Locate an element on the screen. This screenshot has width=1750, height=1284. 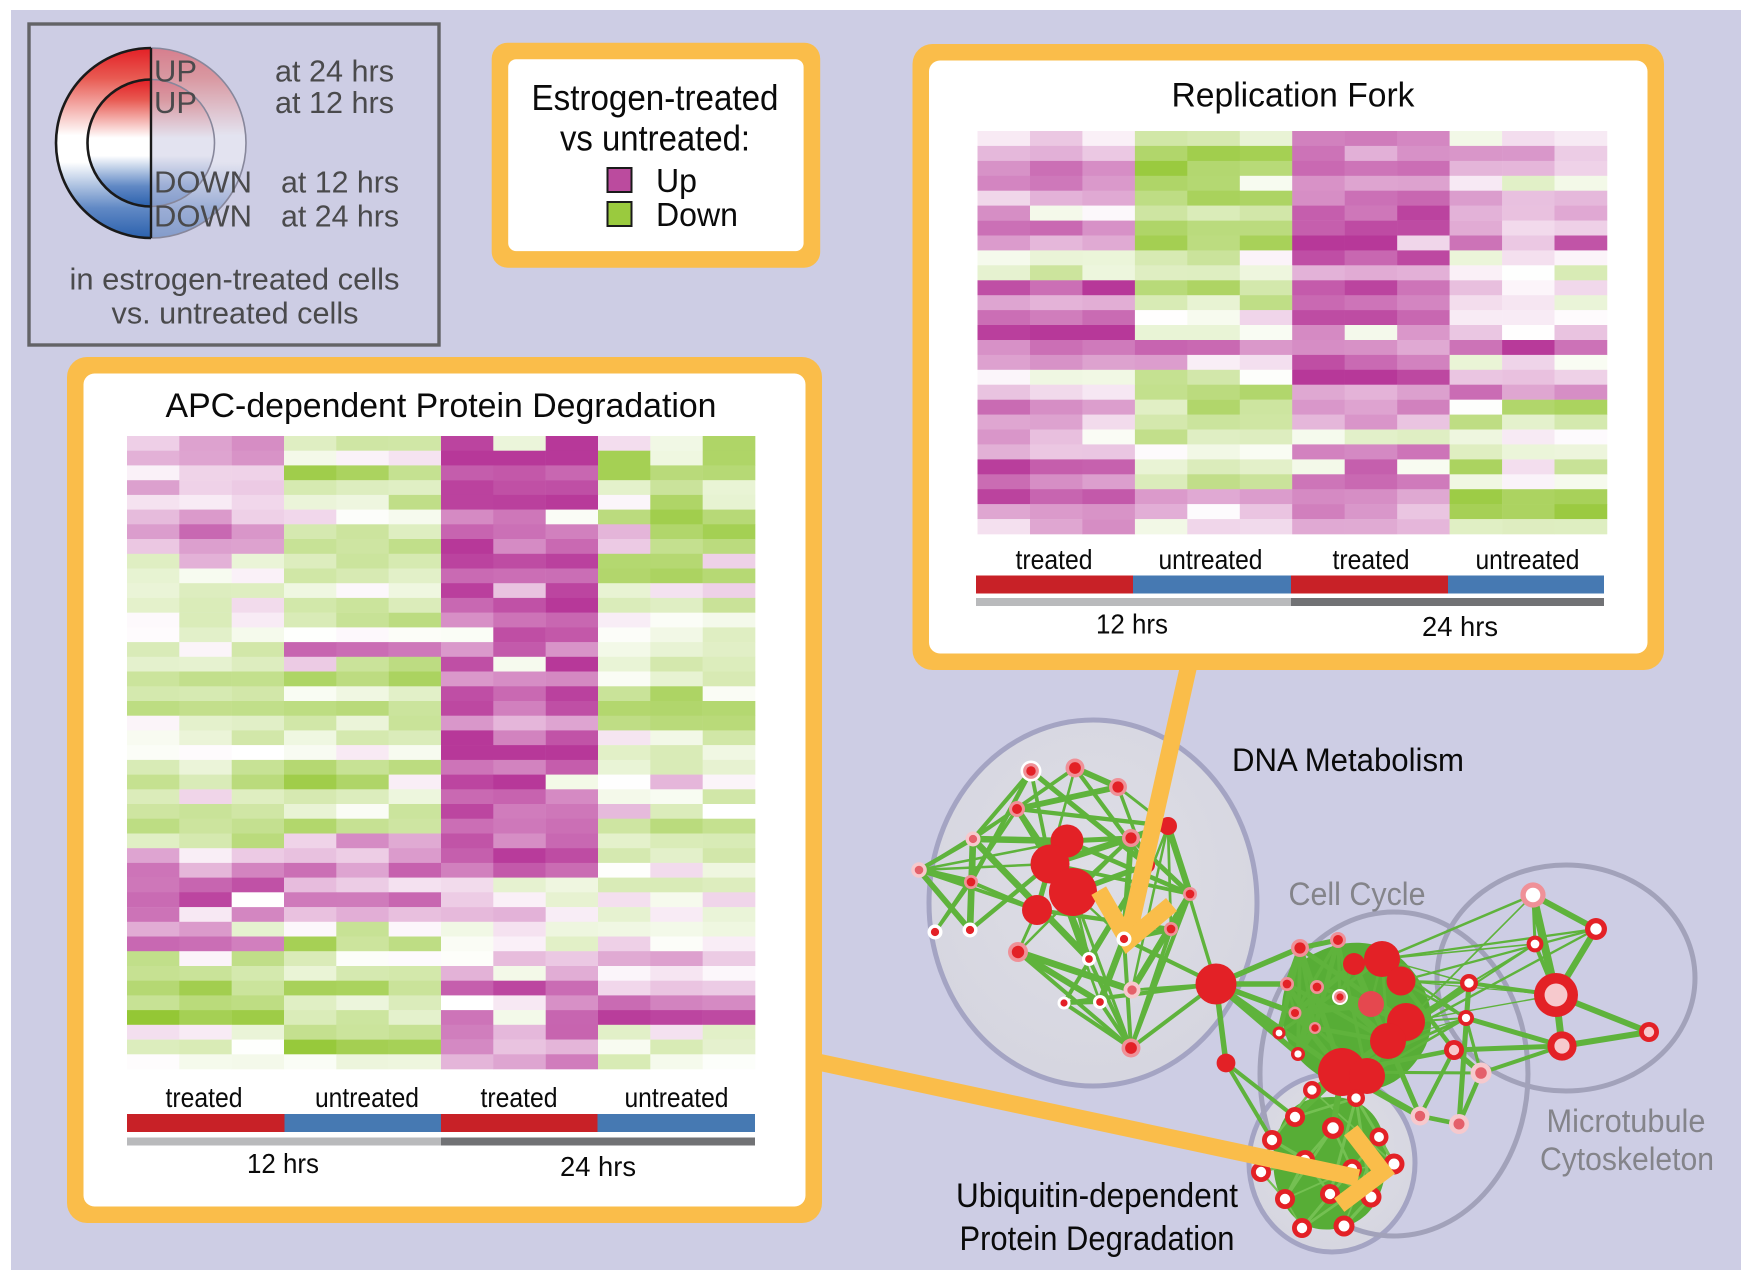
svg-text: DNA Metabolism is located at coordinates (1348, 760).